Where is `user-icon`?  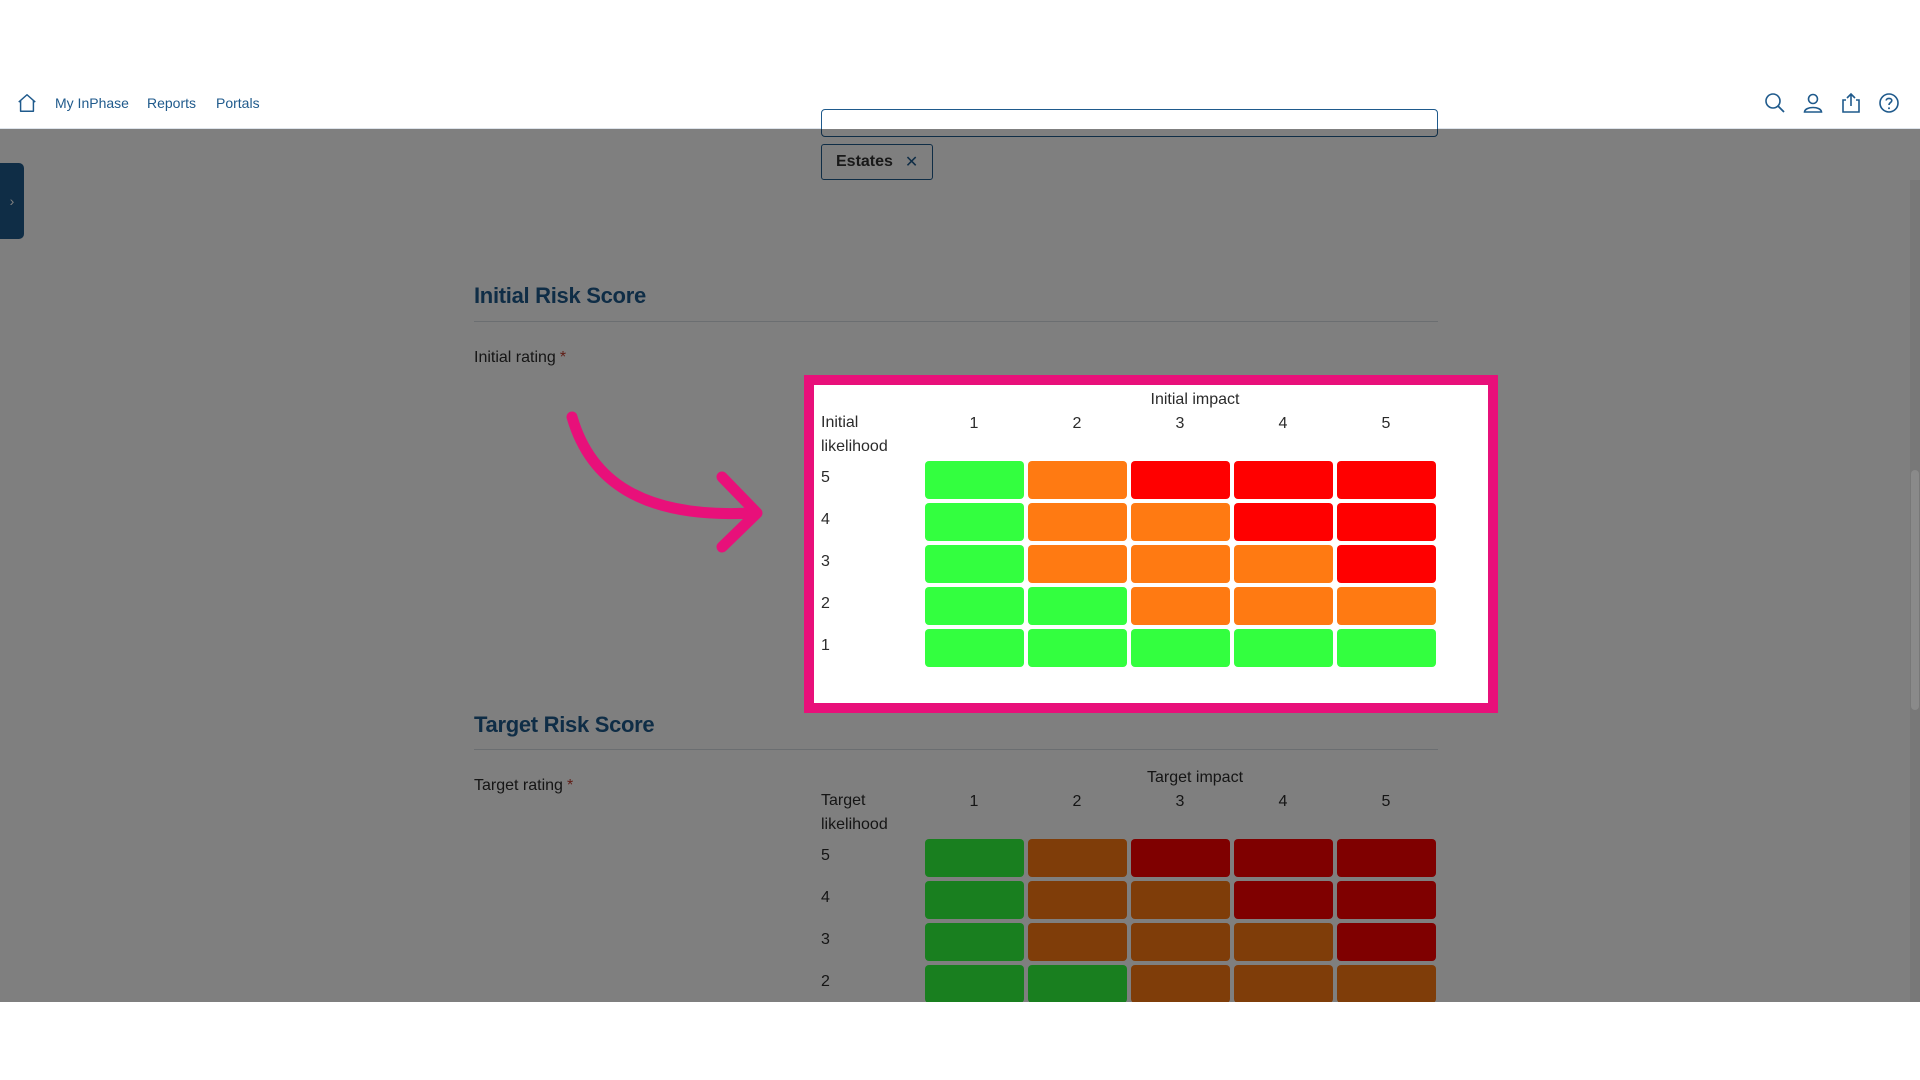
user-icon is located at coordinates (1813, 103).